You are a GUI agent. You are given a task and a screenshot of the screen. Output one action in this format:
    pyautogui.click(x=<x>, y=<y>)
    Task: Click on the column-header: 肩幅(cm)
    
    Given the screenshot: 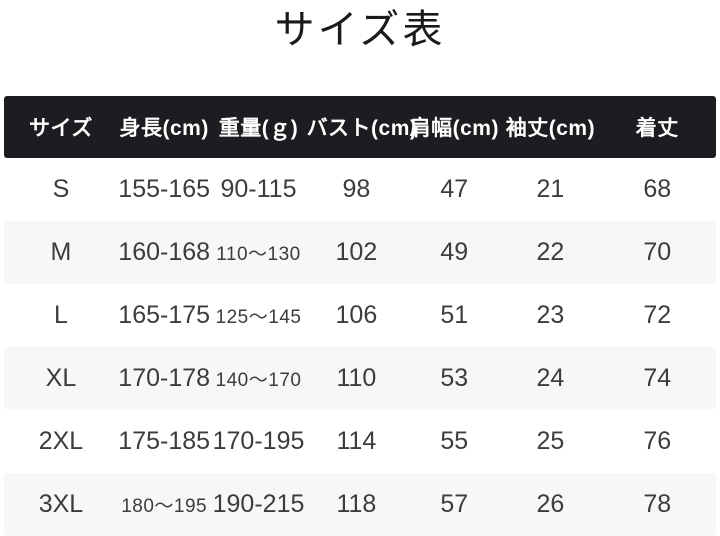 What is the action you would take?
    pyautogui.click(x=454, y=127)
    